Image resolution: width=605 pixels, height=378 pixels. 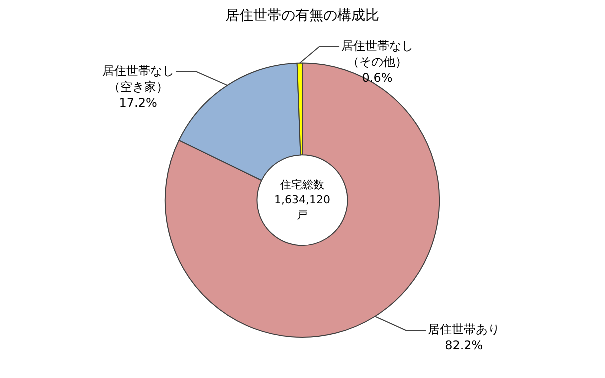 I want to click on slice-label: 居住世帯なし（その他）, so click(x=378, y=54).